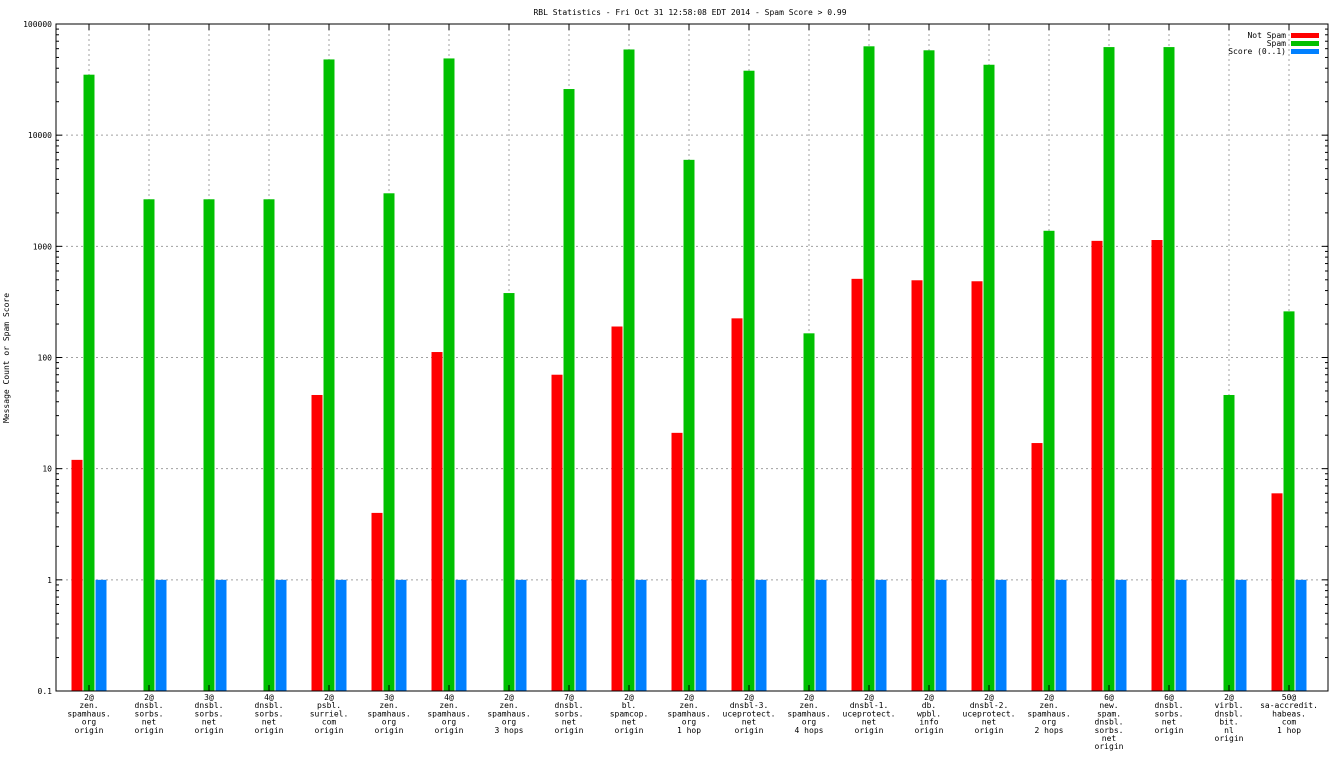 The image size is (1344, 761). What do you see at coordinates (1257, 51) in the screenshot?
I see `legend-label: Score (0..1)` at bounding box center [1257, 51].